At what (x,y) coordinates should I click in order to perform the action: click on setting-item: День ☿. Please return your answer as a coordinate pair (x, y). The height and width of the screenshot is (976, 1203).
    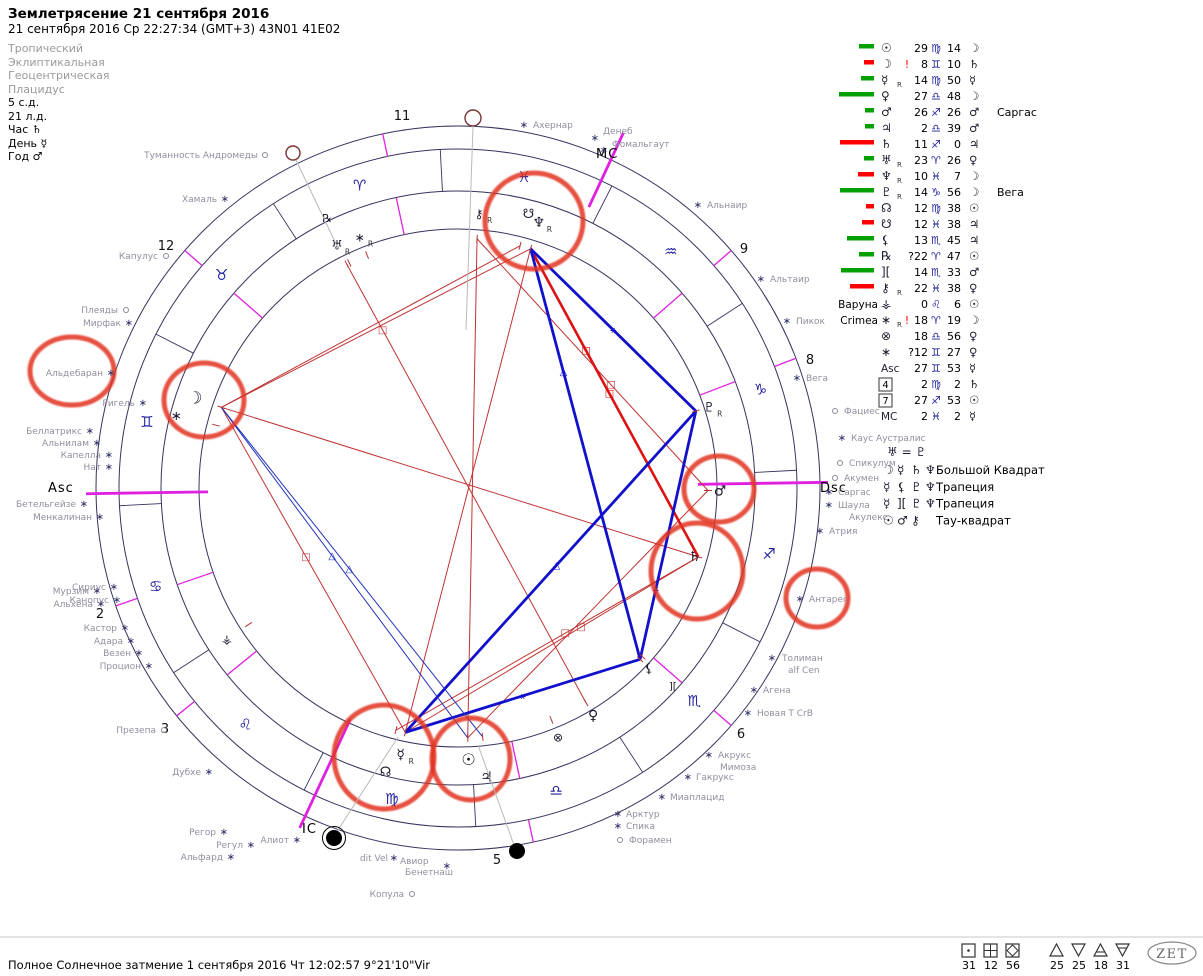
    Looking at the image, I should click on (28, 143).